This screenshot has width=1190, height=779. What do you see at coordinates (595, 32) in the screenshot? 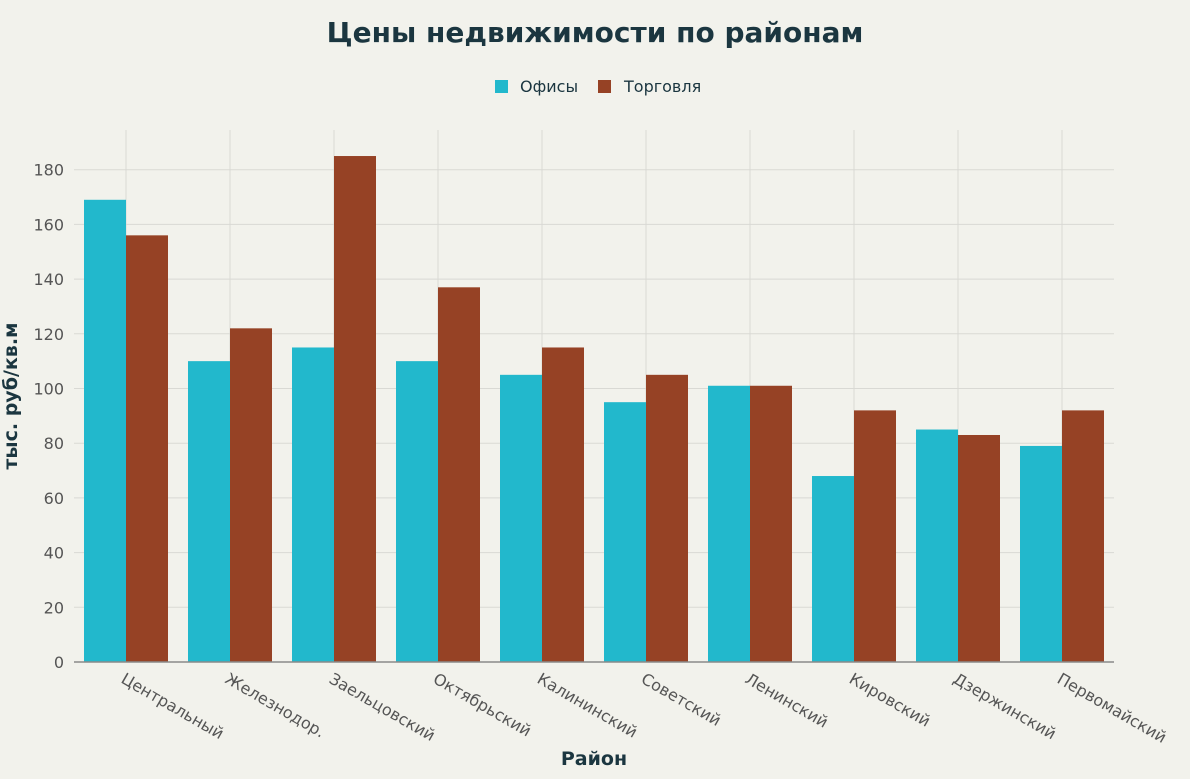
I see `chart-title: Цены недвижимости по районам` at bounding box center [595, 32].